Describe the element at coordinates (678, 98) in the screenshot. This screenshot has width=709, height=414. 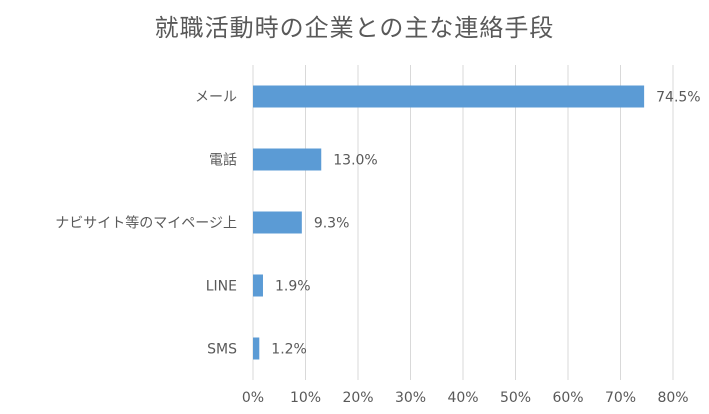
I see `data-label: 74.5%` at that location.